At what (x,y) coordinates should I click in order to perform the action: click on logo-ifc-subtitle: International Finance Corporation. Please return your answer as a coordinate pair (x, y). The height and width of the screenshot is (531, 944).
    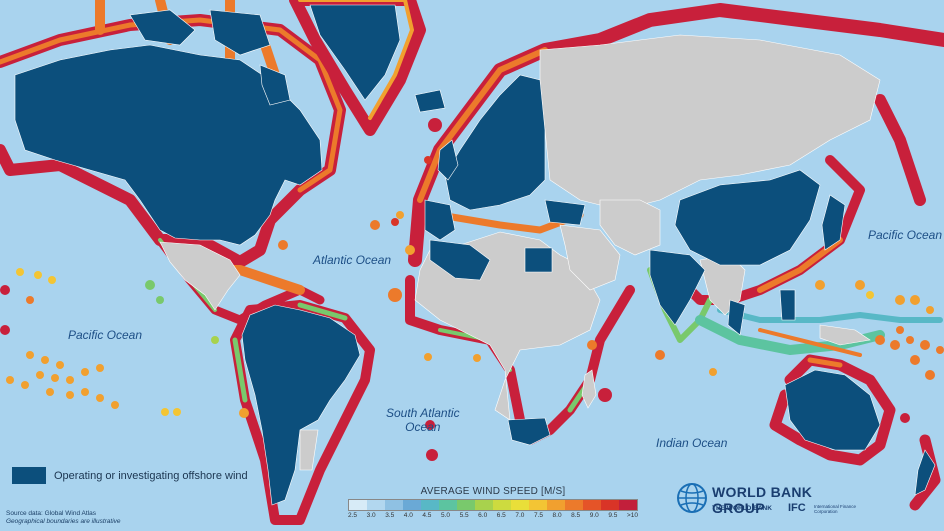
    Looking at the image, I should click on (835, 509).